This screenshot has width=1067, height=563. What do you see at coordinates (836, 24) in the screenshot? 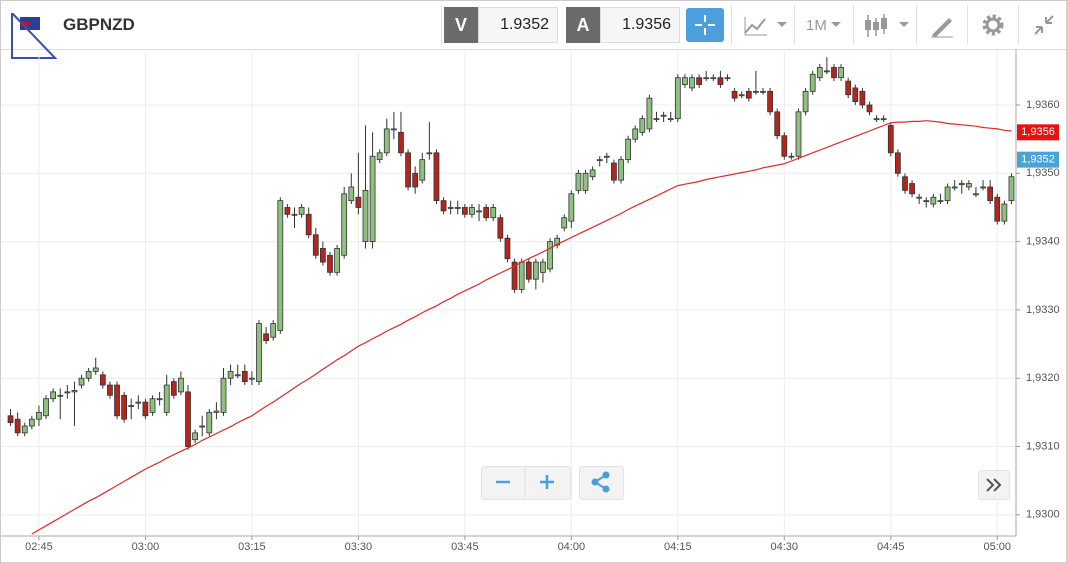
I see `timeframe-caret` at bounding box center [836, 24].